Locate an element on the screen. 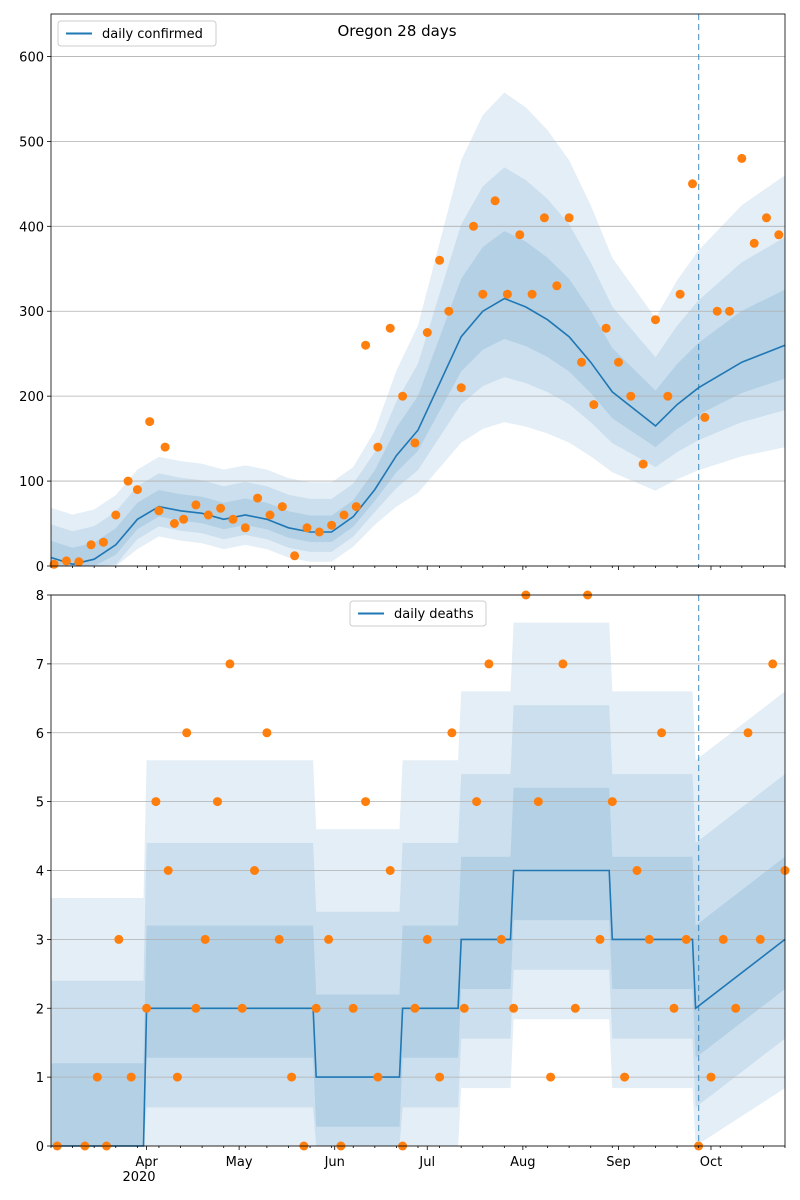  deaths-x-axis: Apr May Jun Jul Aug Sep Oct is located at coordinates (418, 1158).